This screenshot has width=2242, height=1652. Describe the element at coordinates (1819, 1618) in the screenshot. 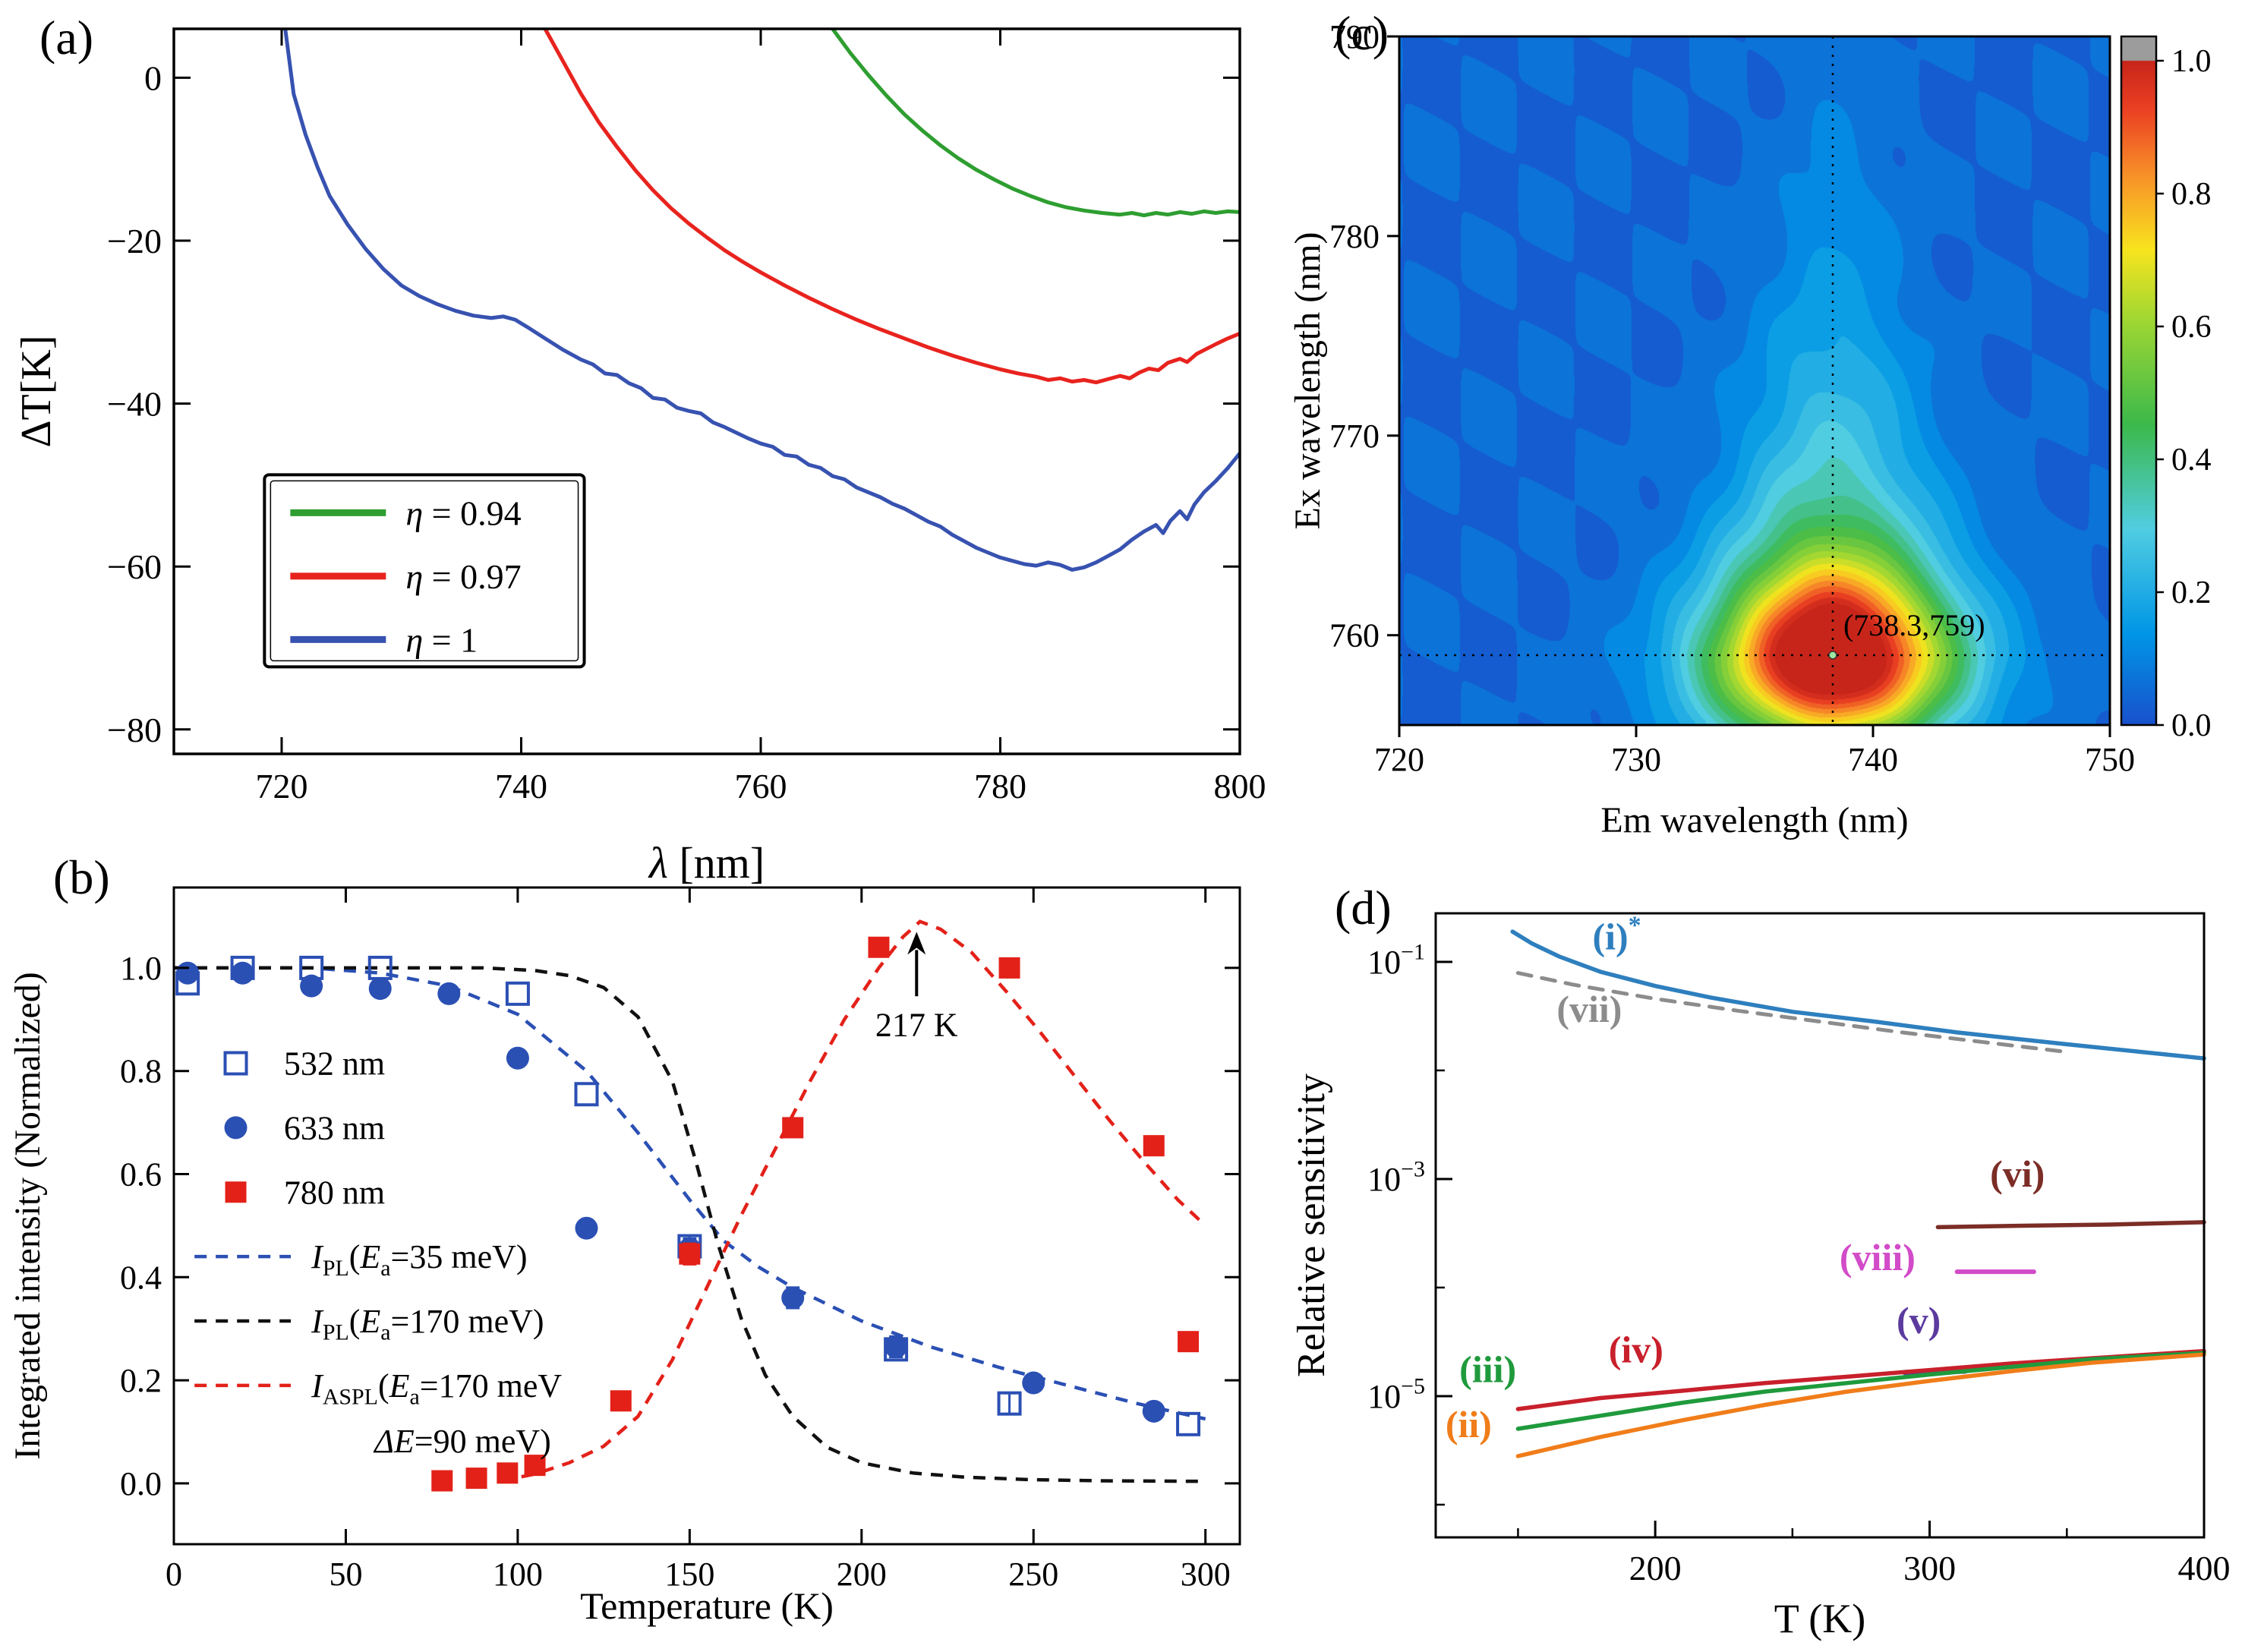

I see `chart-d-xlabel: T (K)` at that location.